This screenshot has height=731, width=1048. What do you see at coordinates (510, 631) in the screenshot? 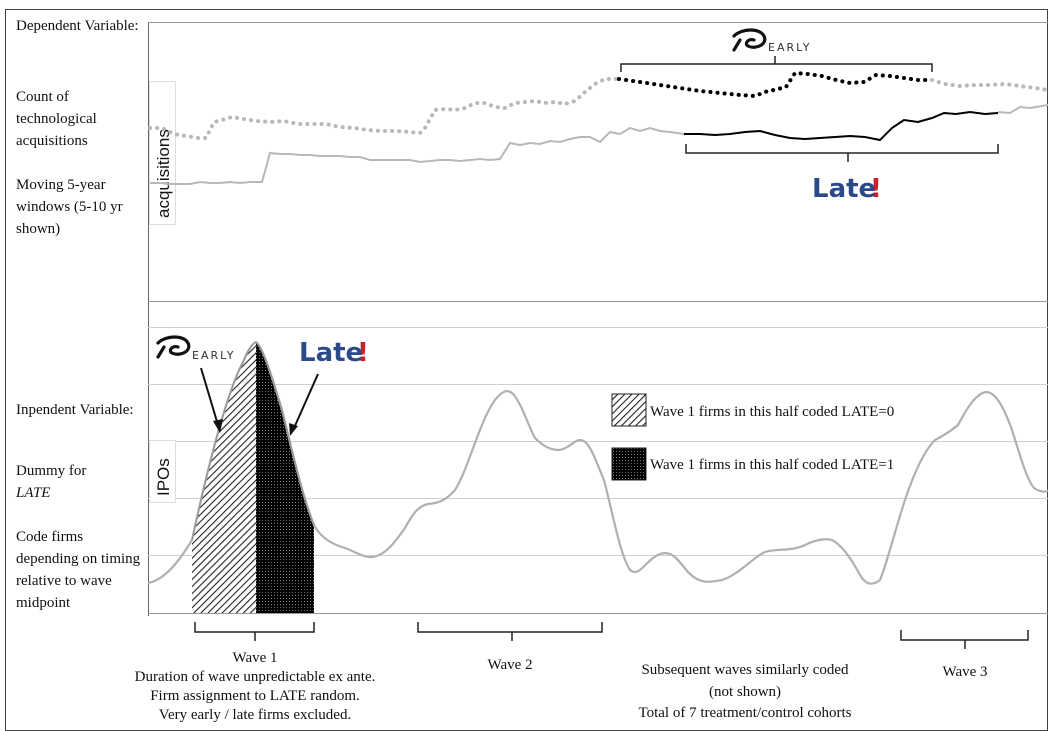
I see `wave2-brace` at bounding box center [510, 631].